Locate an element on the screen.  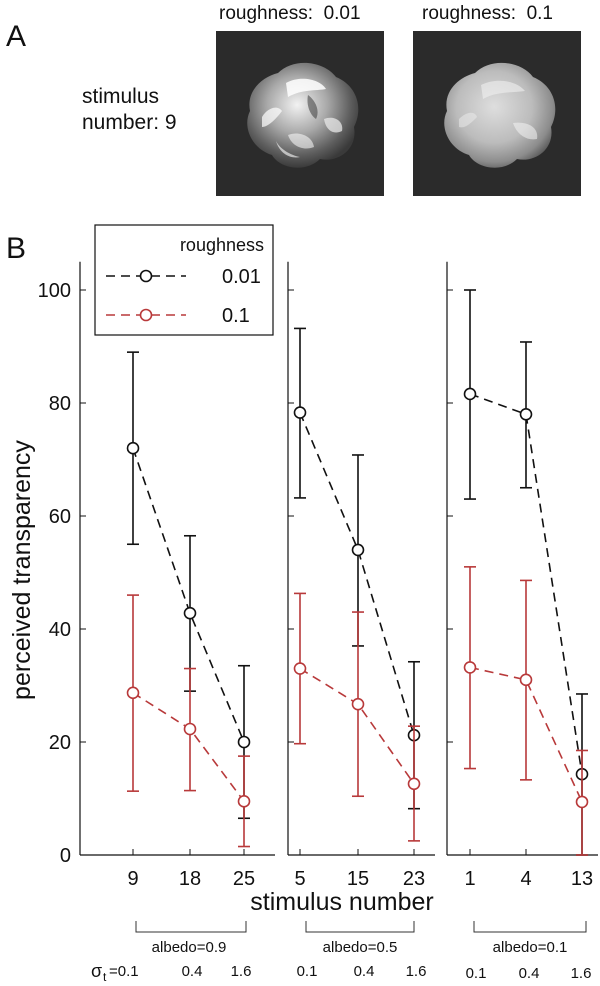
y-axis-label: perceived transparency is located at coordinates (22, 570).